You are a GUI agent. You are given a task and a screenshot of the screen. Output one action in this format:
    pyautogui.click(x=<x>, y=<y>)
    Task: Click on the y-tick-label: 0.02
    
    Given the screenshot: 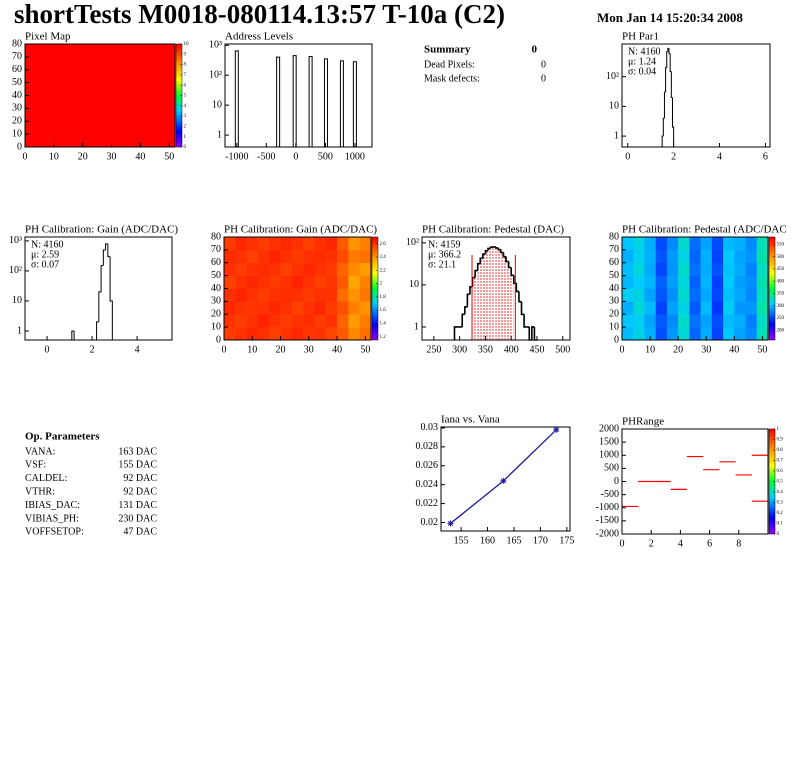 What is the action you would take?
    pyautogui.click(x=430, y=522)
    